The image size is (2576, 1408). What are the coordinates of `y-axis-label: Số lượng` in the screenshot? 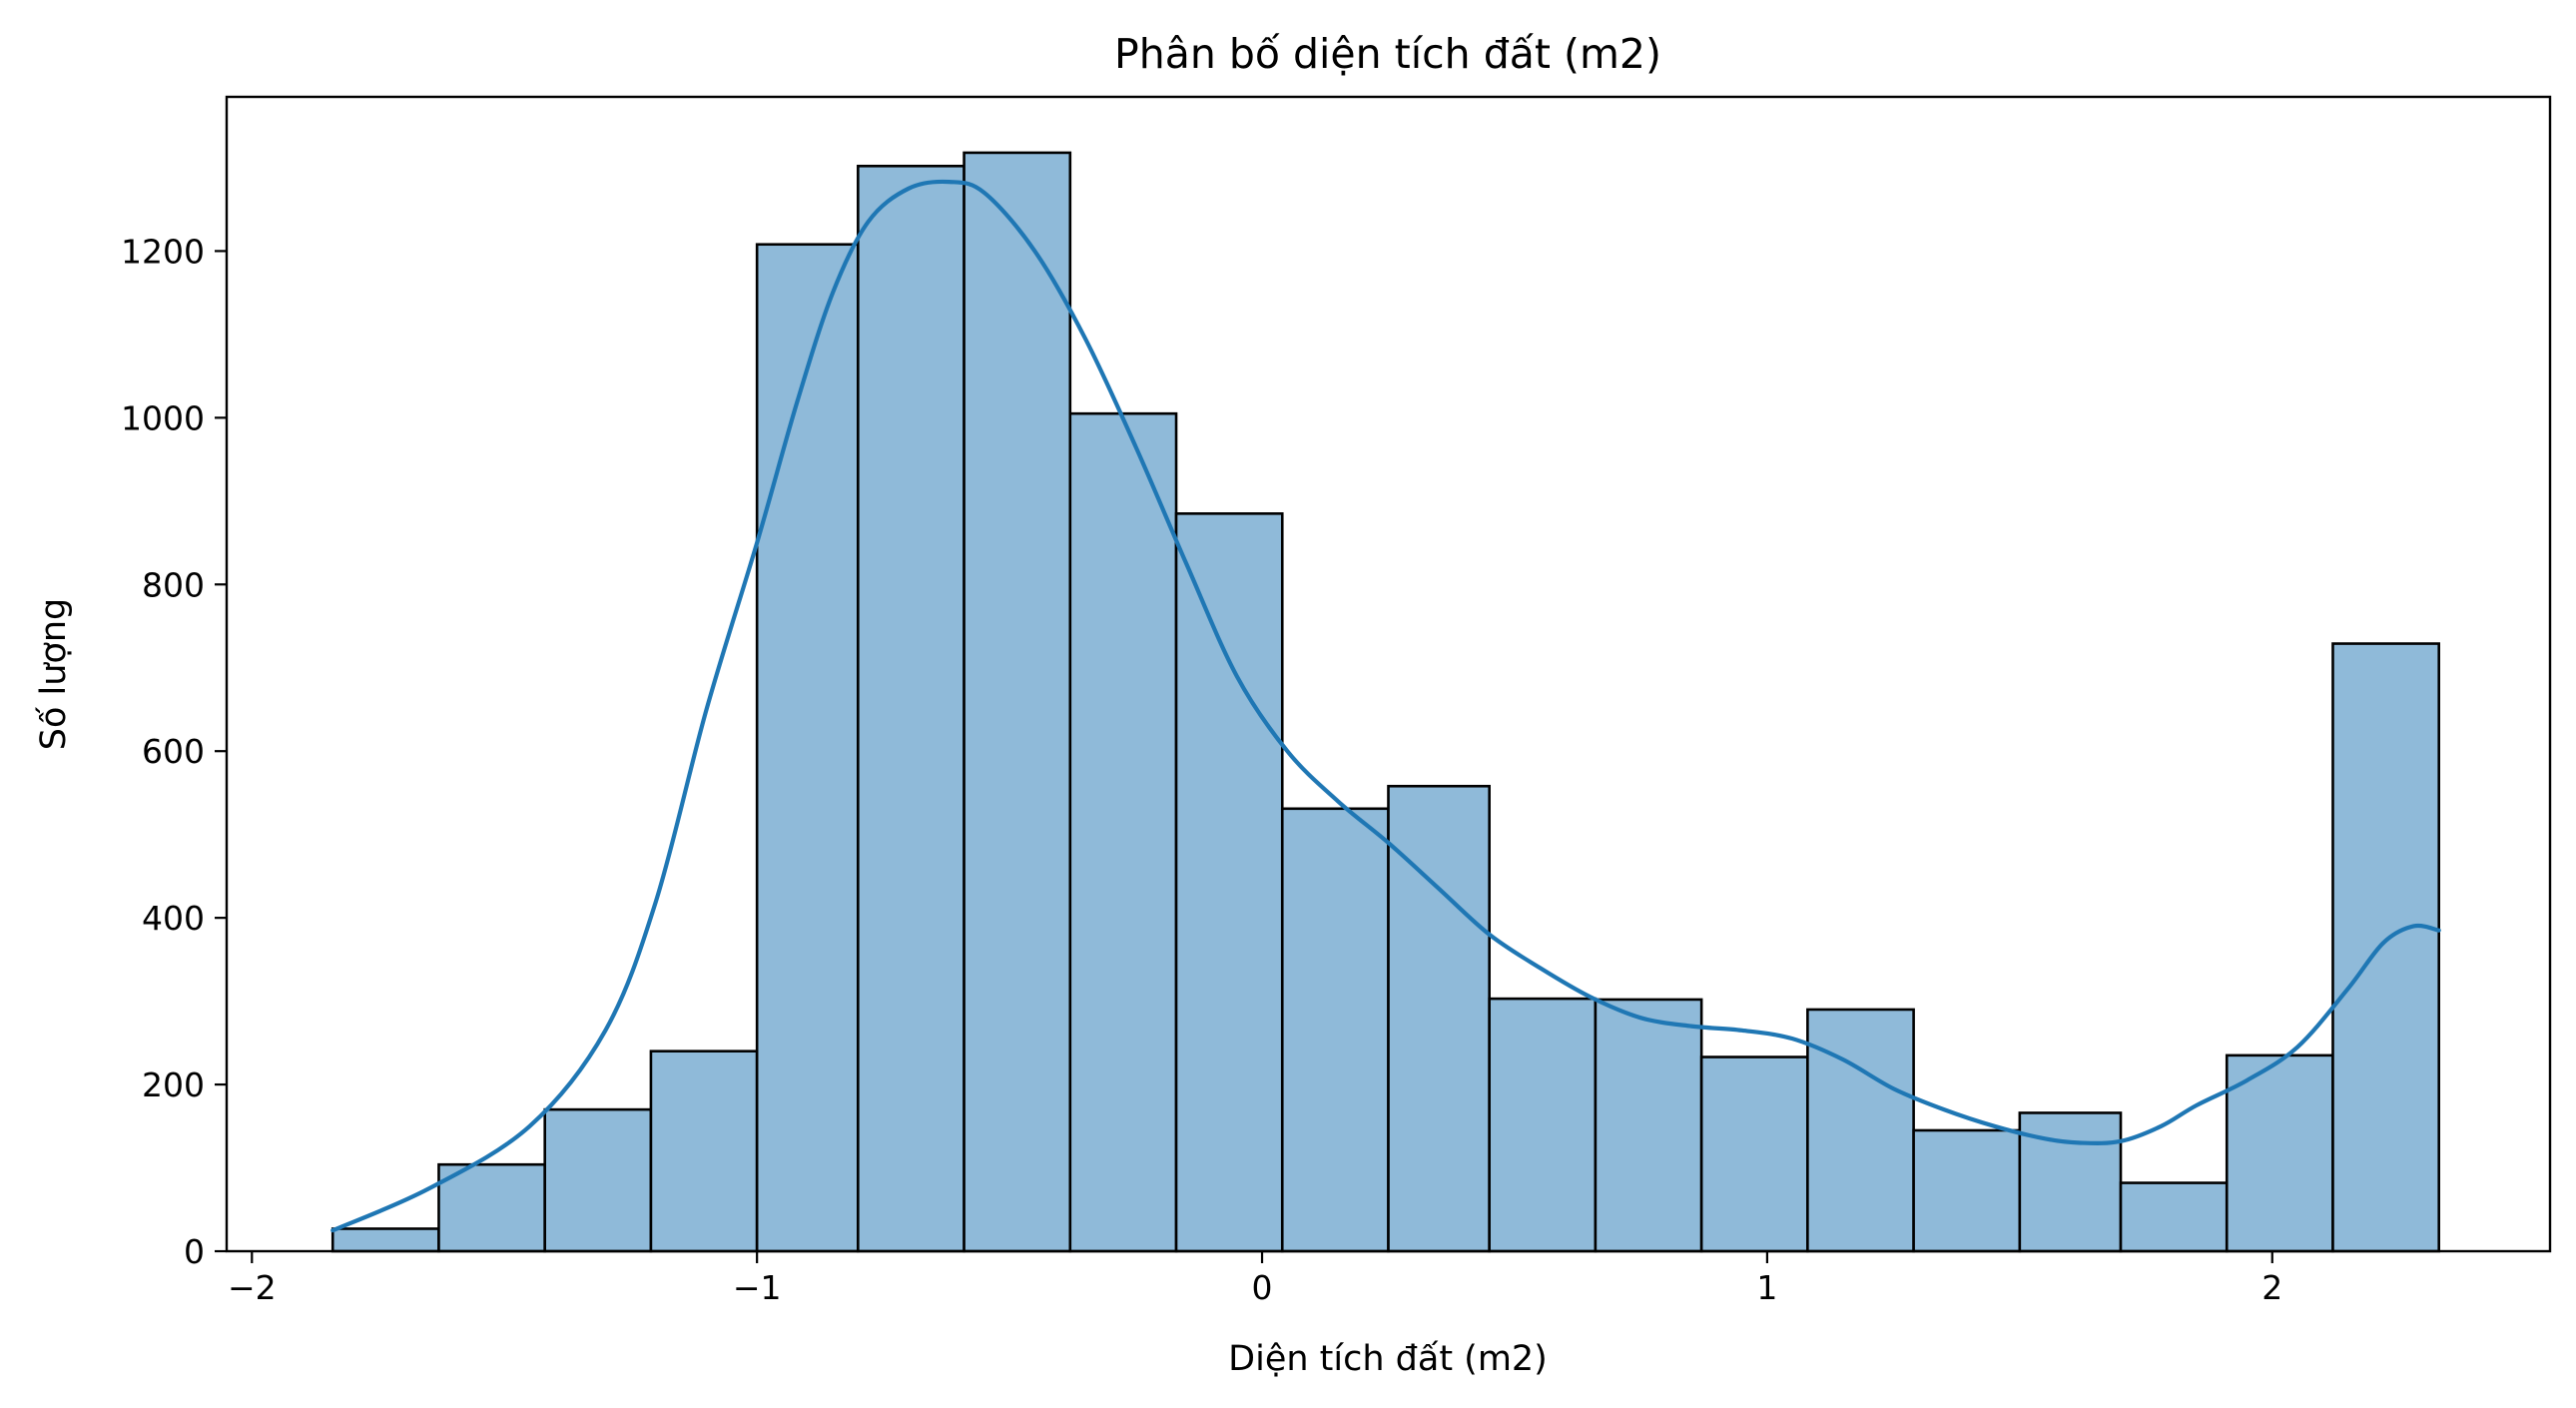 It's located at (54, 674).